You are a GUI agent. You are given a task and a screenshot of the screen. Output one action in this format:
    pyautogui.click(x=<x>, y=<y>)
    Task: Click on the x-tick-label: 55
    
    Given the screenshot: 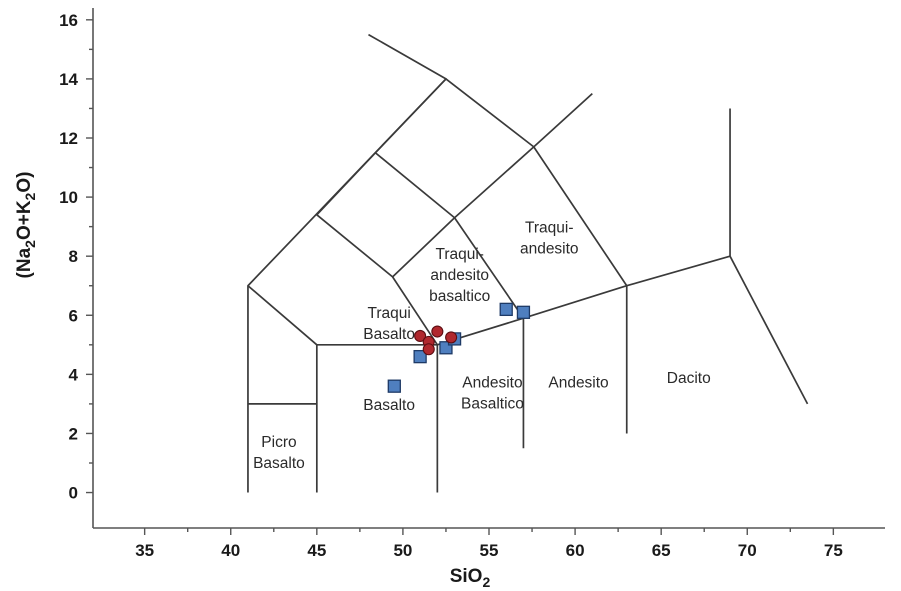 What is the action you would take?
    pyautogui.click(x=489, y=550)
    